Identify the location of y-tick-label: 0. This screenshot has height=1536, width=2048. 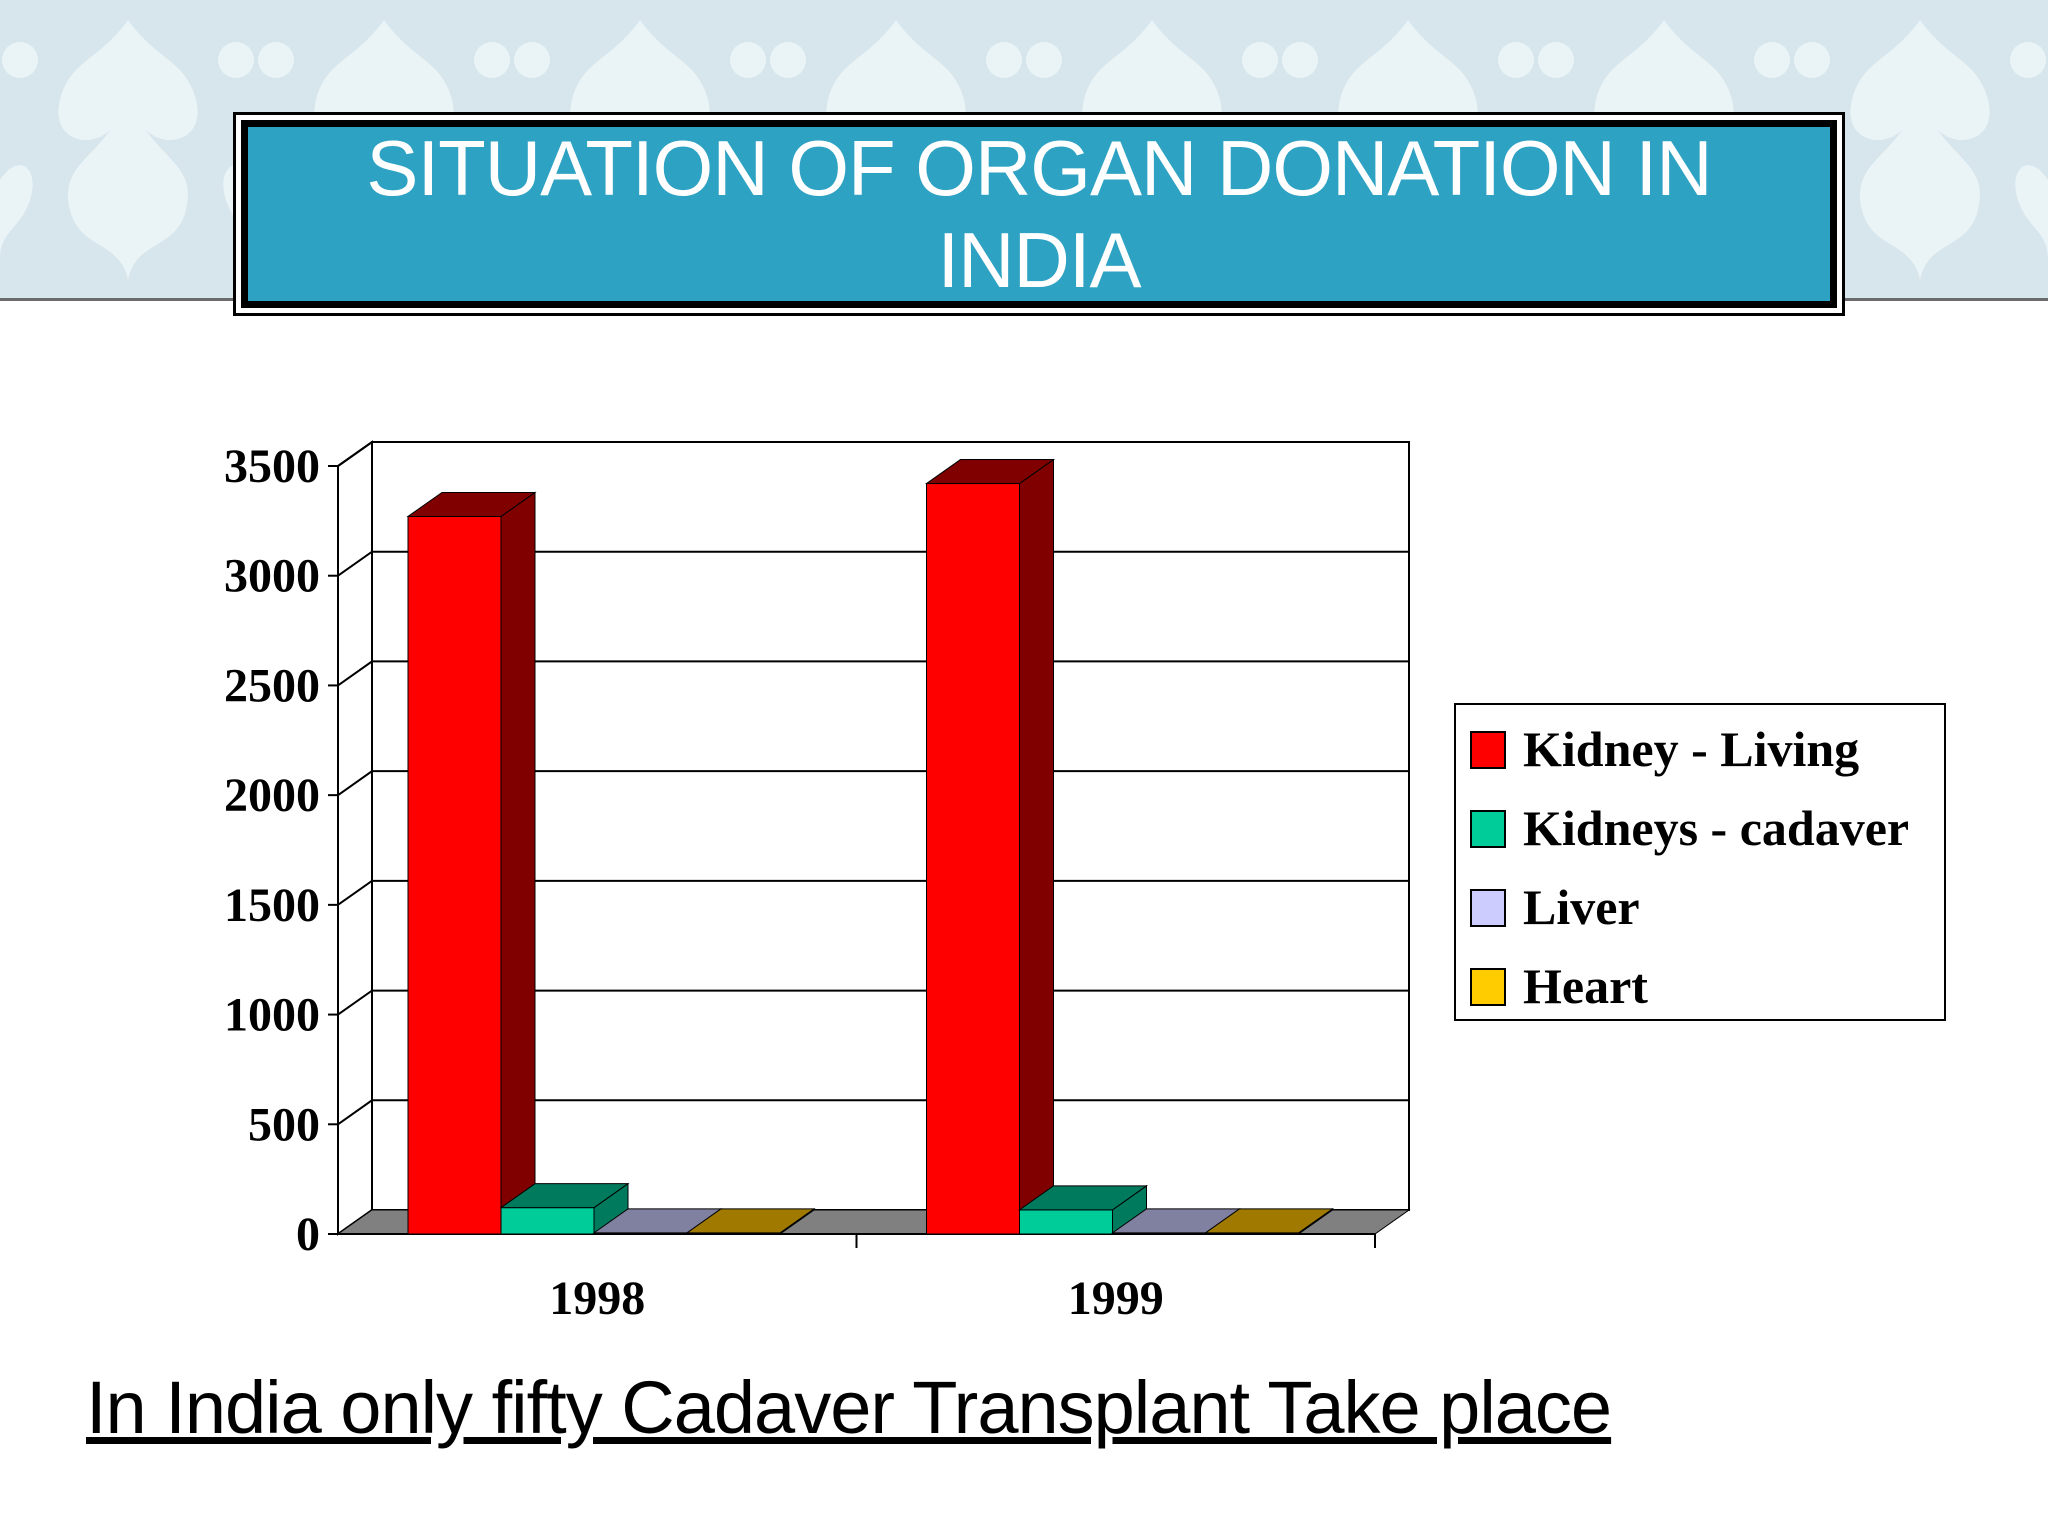
(308, 1234).